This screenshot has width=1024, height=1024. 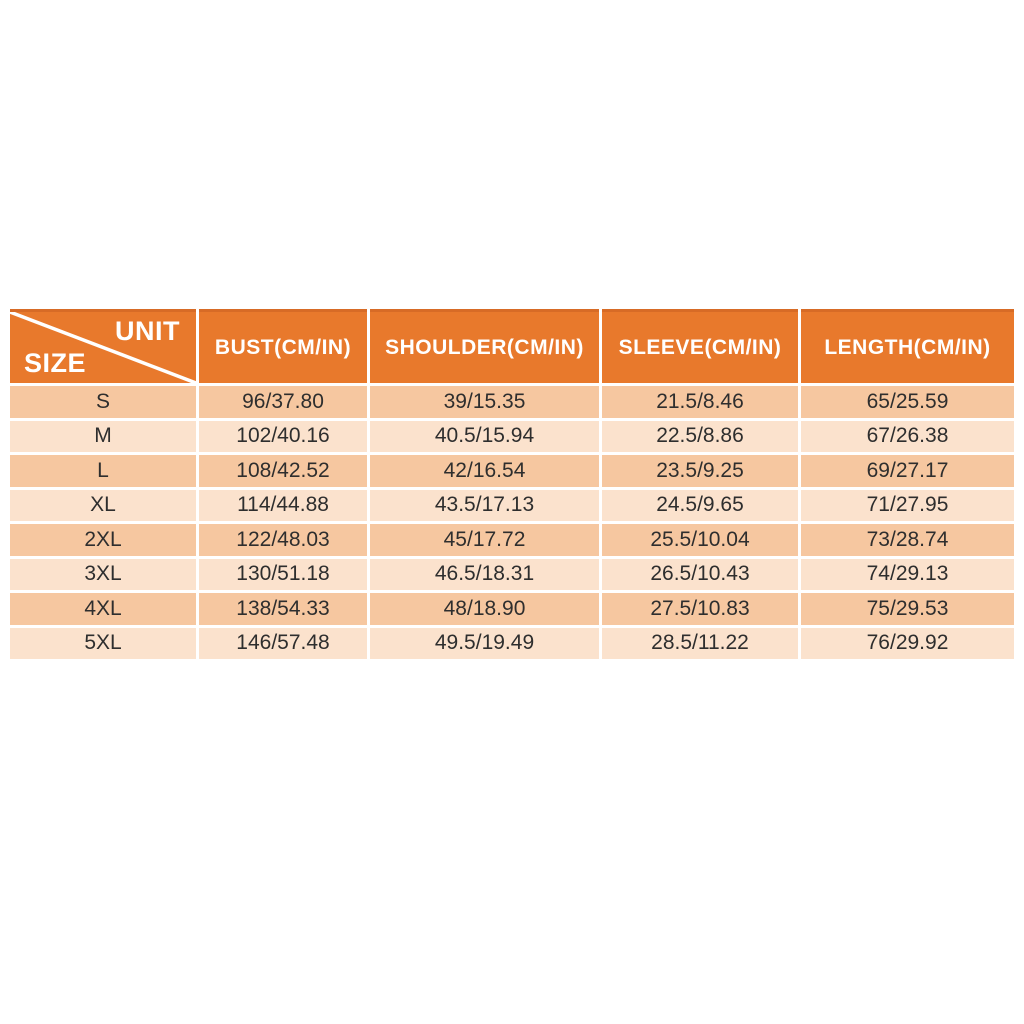 I want to click on size-cell-xl: XL, so click(x=103, y=505).